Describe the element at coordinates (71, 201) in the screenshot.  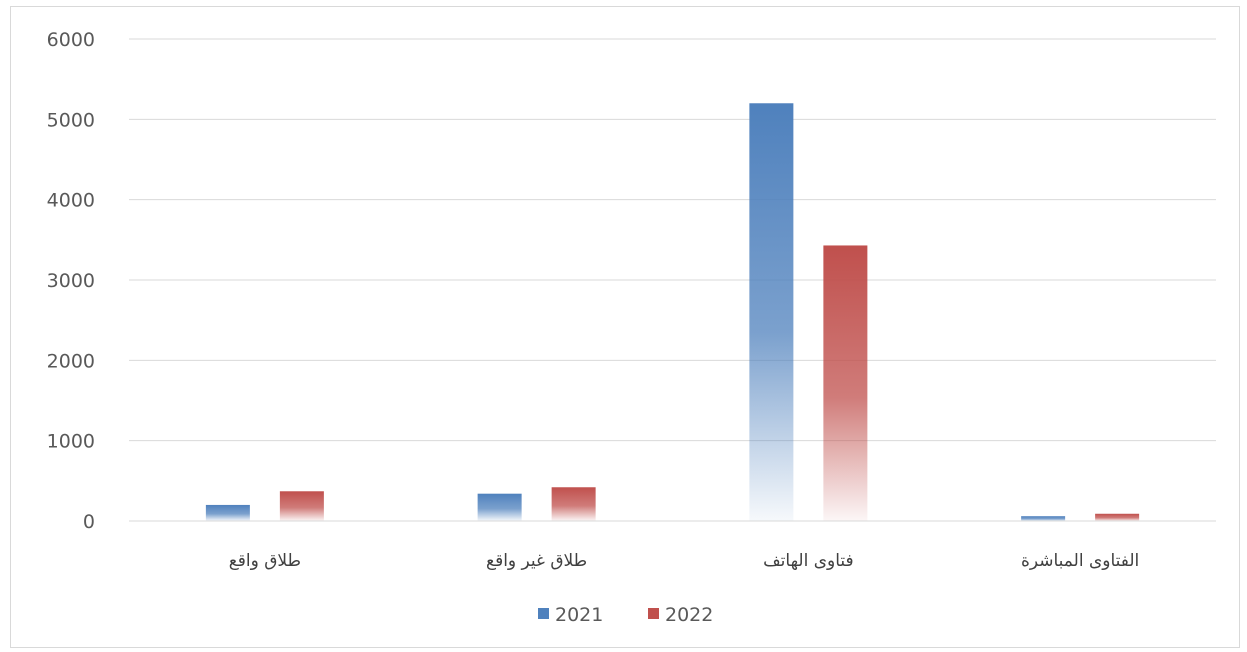
I see `y-tick-label: 4000` at that location.